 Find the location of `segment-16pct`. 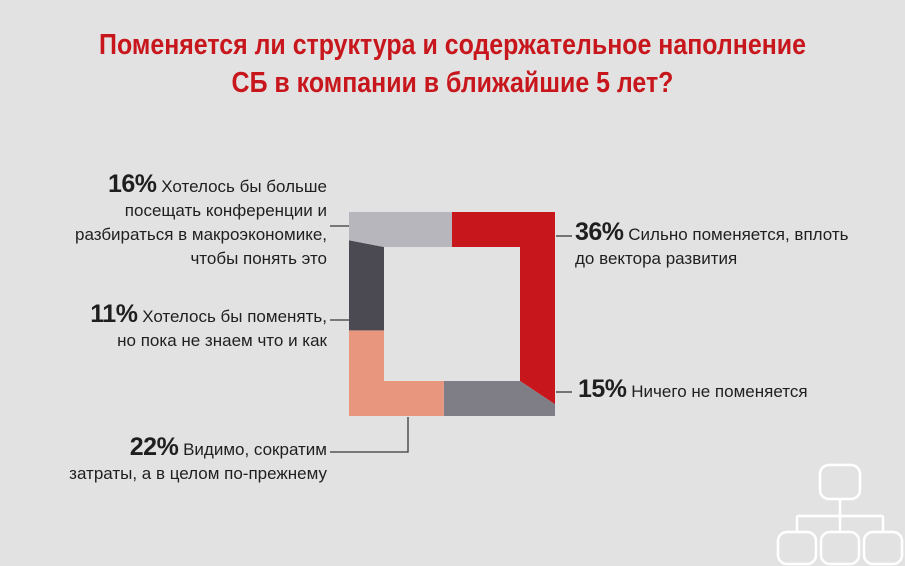

segment-16pct is located at coordinates (400, 229).